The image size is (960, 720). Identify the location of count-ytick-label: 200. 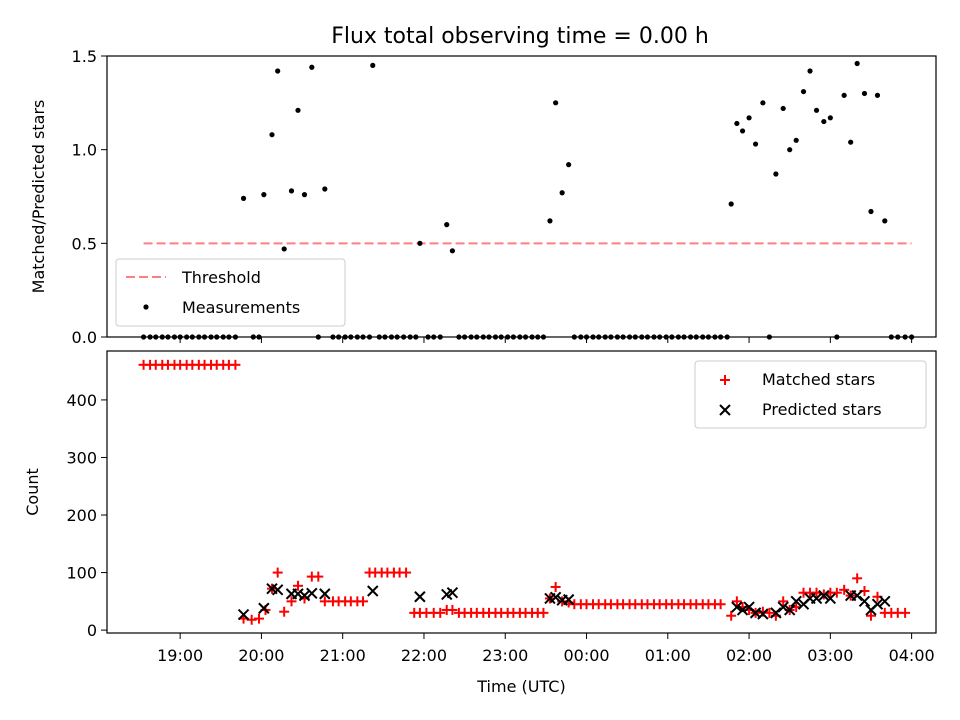
(81, 515).